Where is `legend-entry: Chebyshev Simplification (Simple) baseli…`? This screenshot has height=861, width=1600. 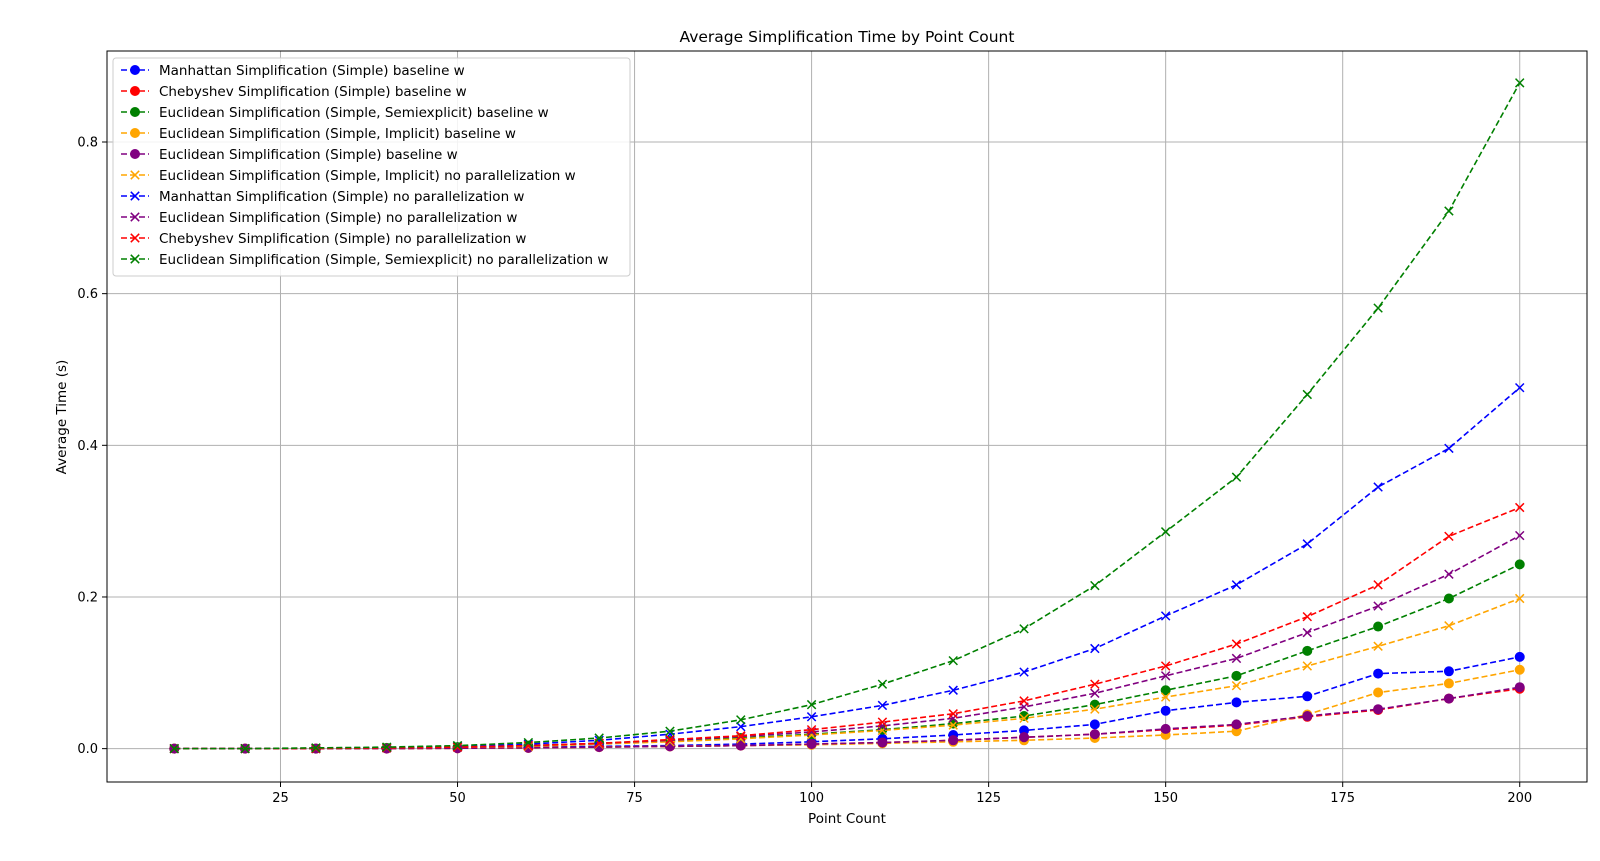 legend-entry: Chebyshev Simplification (Simple) baseli… is located at coordinates (294, 92).